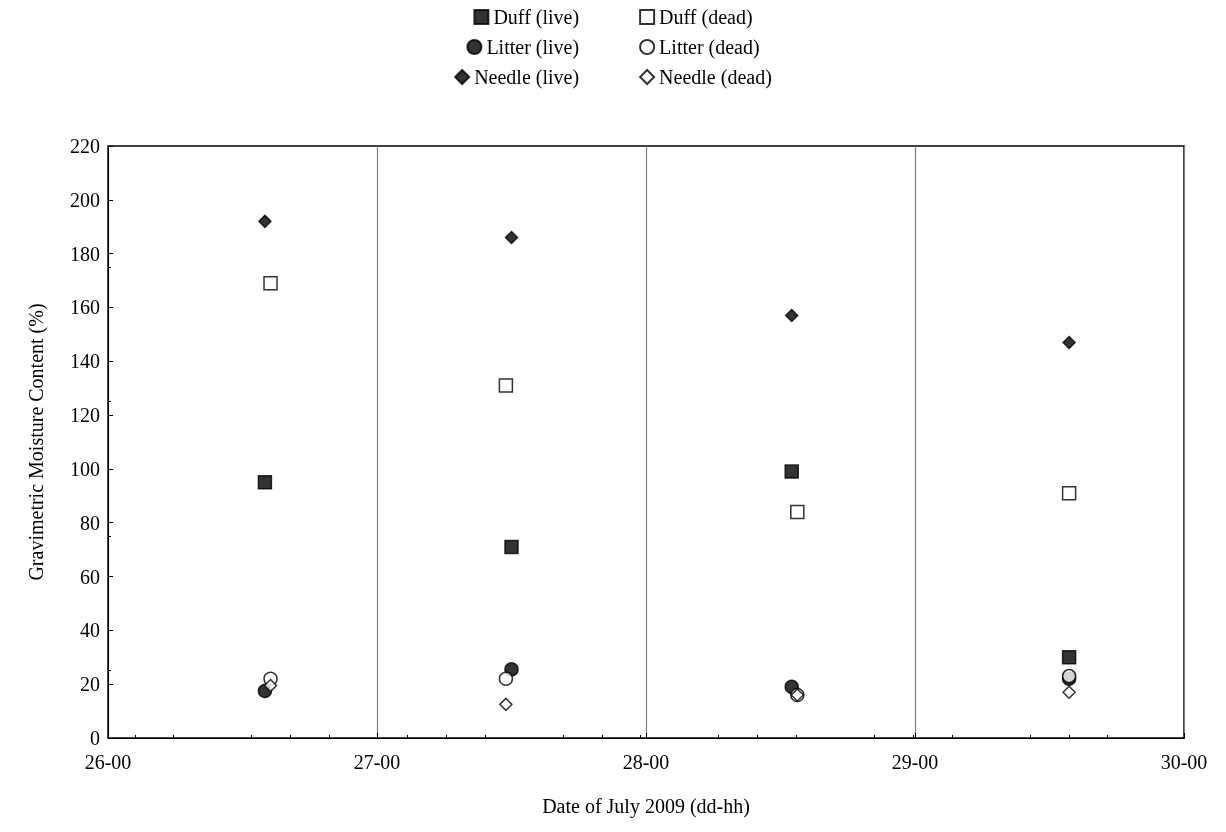  Describe the element at coordinates (90, 576) in the screenshot. I see `y-tick-label: 60` at that location.